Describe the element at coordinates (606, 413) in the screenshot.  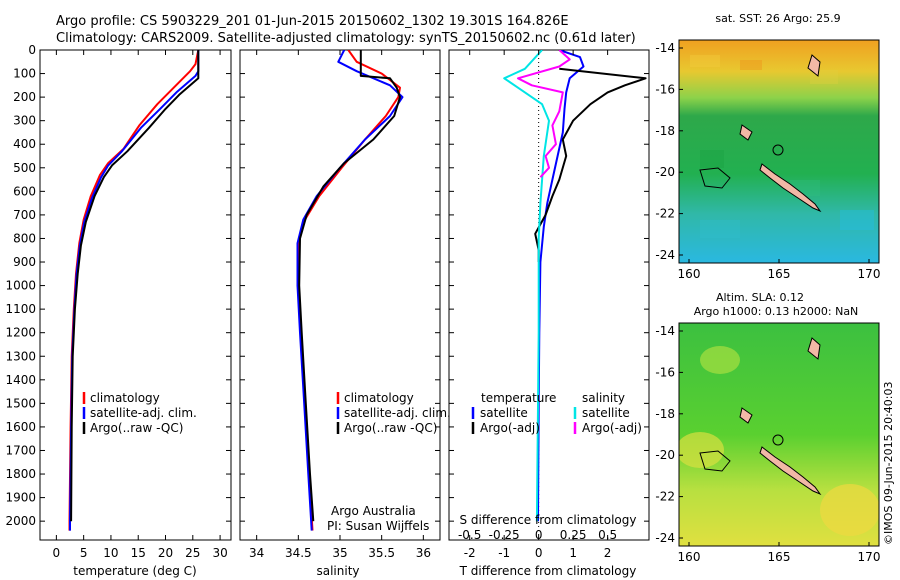
I see `legend-label-sal-satellite: satellite` at that location.